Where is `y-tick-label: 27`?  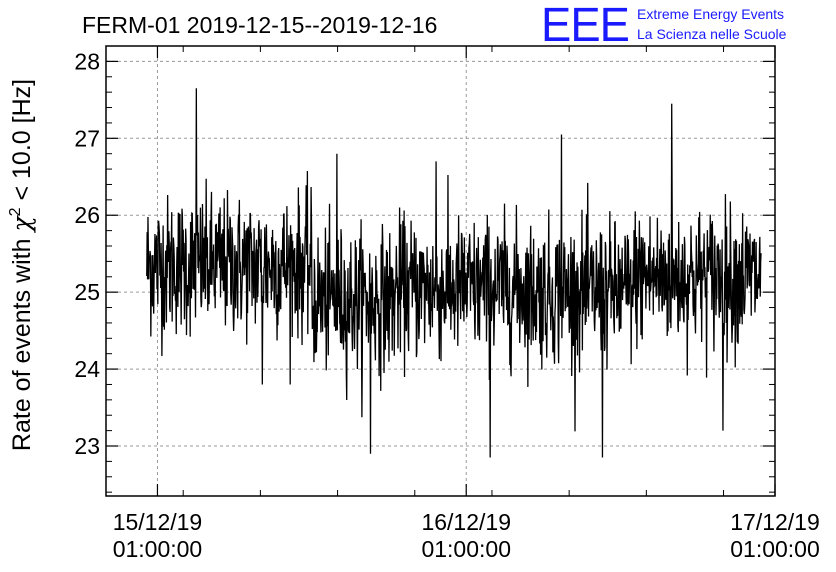 y-tick-label: 27 is located at coordinates (87, 138).